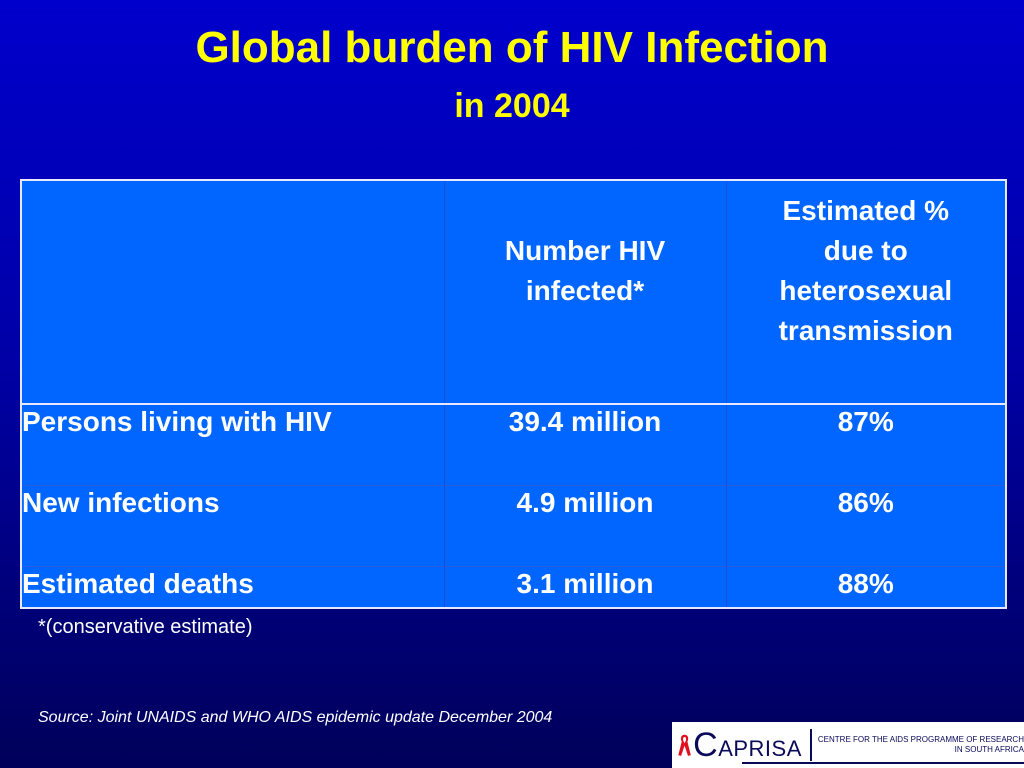 Image resolution: width=1024 pixels, height=768 pixels. Describe the element at coordinates (865, 330) in the screenshot. I see `header-percent-line: transmission` at that location.